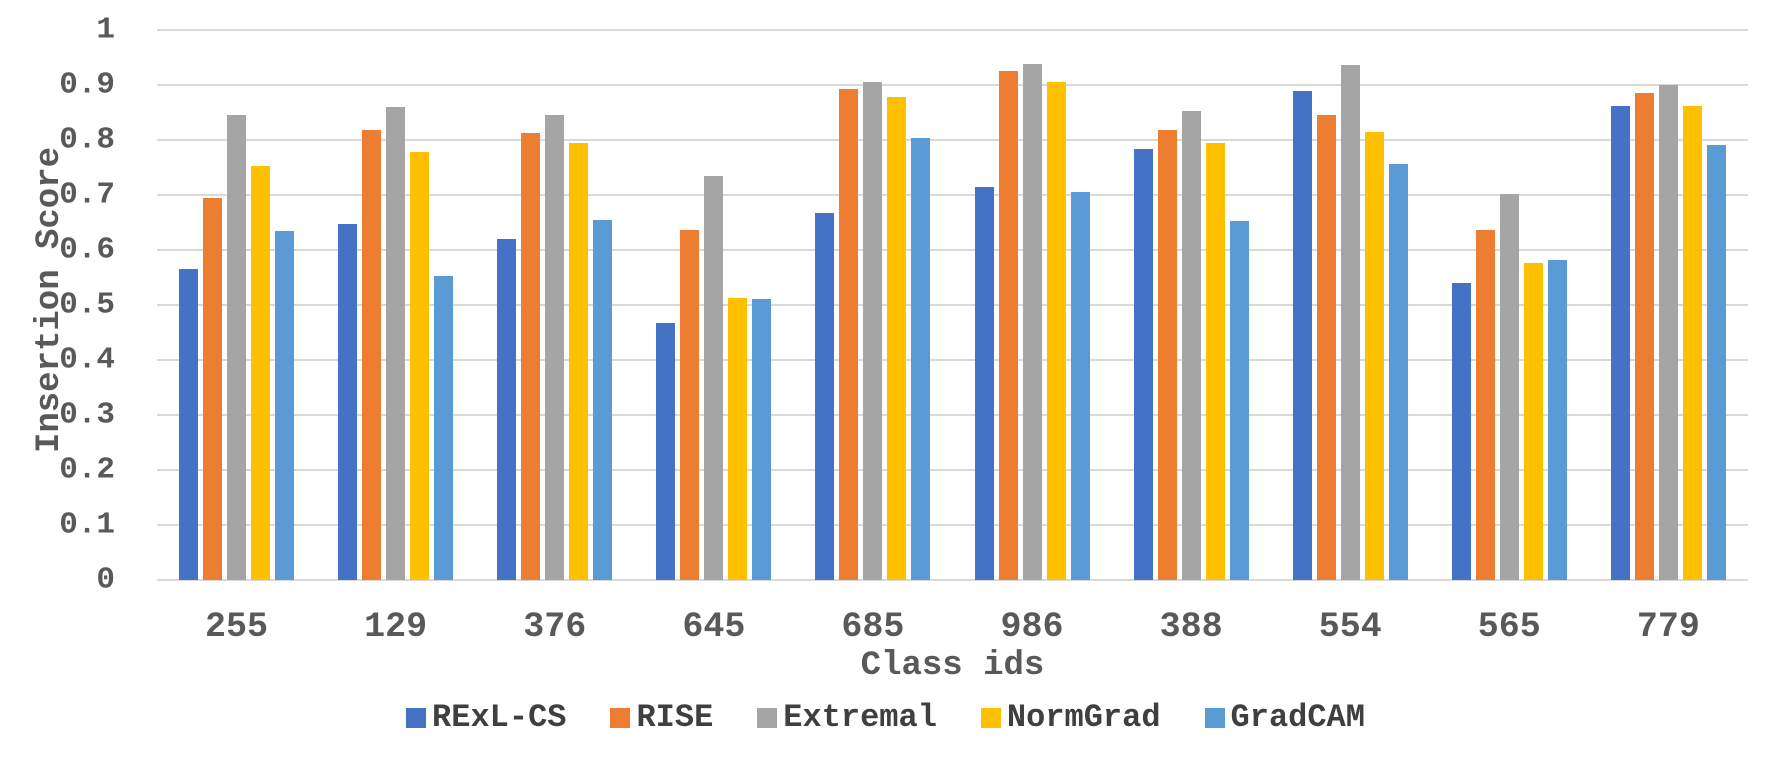 The image size is (1771, 768). I want to click on legend-item-rise: RISE, so click(661, 718).